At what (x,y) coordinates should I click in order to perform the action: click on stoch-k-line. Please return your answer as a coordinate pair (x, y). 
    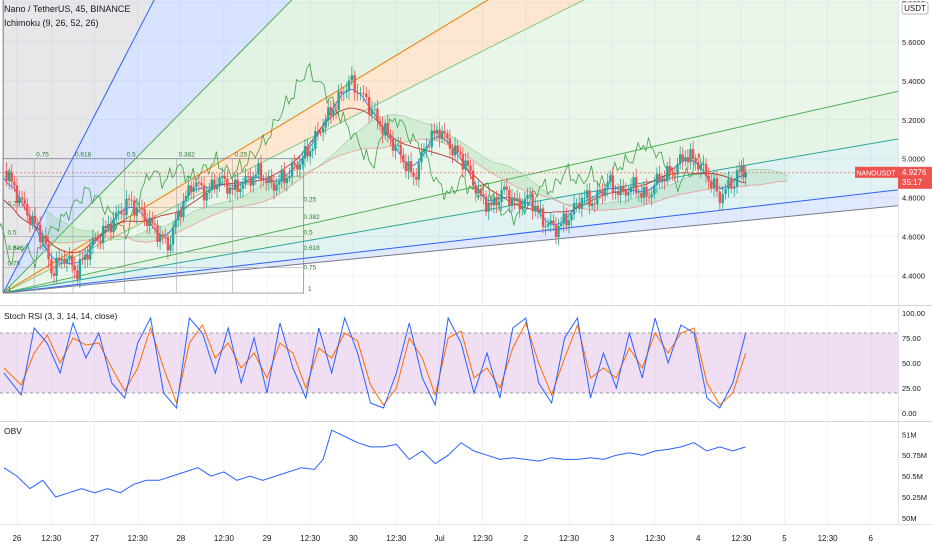
    Looking at the image, I should click on (375, 363).